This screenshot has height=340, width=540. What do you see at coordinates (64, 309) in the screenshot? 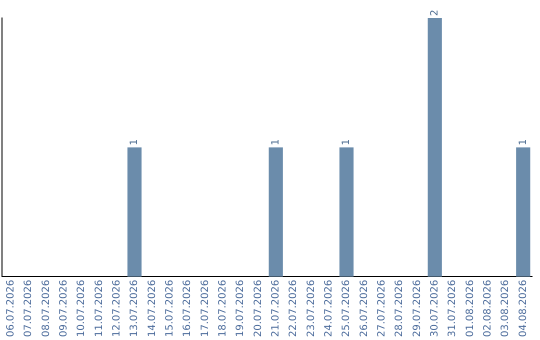
I see `x-tick-label: 09.07.2026` at bounding box center [64, 309].